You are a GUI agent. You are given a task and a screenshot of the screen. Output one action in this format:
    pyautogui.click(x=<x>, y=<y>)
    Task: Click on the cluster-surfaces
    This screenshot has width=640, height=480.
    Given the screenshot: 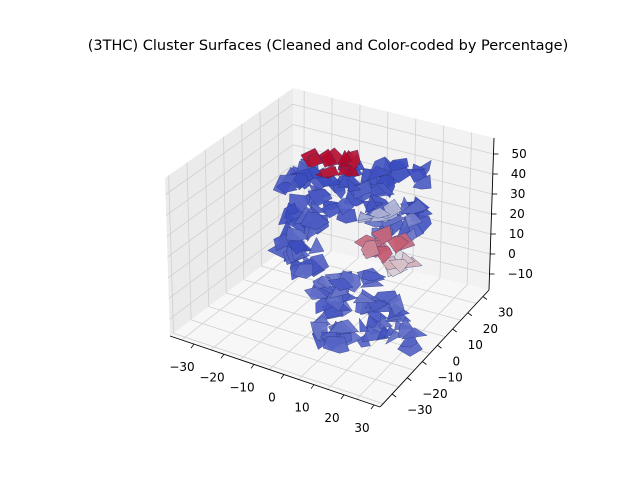 What is the action you would take?
    pyautogui.click(x=350, y=252)
    